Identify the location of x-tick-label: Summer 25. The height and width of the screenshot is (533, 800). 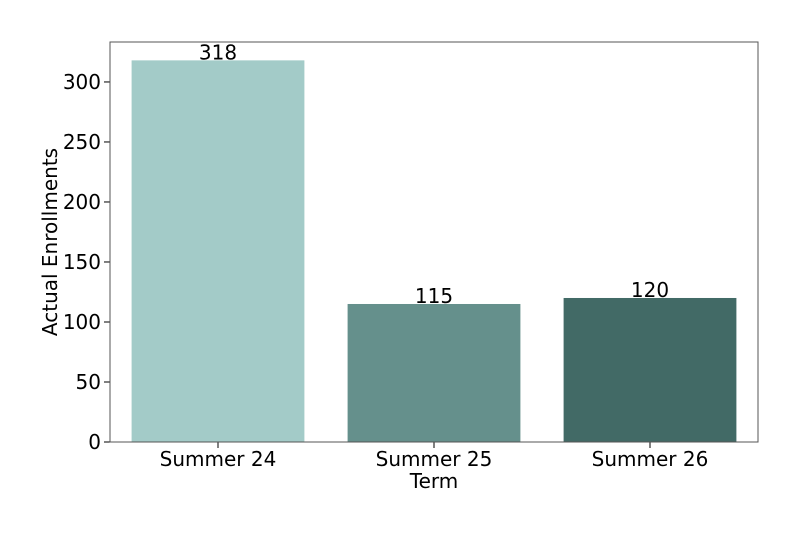
(434, 459).